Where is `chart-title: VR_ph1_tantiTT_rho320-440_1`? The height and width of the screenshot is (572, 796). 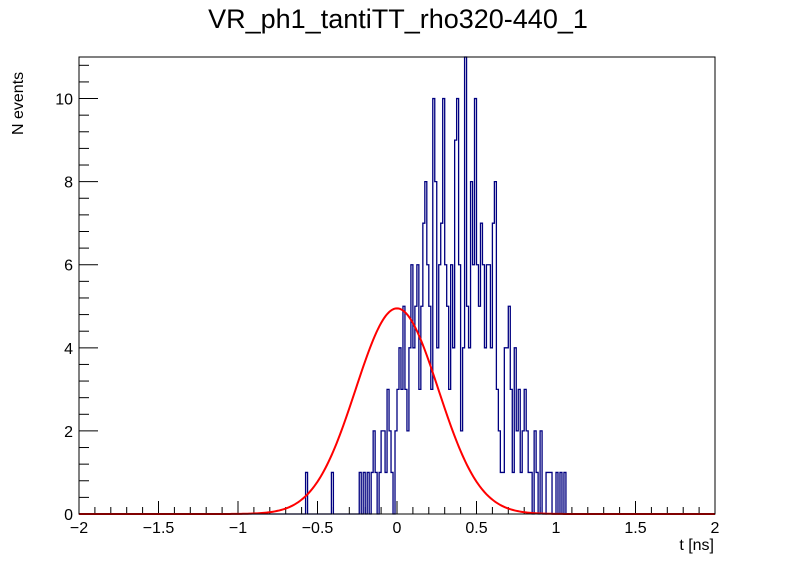
chart-title: VR_ph1_tantiTT_rho320-440_1 is located at coordinates (398, 19).